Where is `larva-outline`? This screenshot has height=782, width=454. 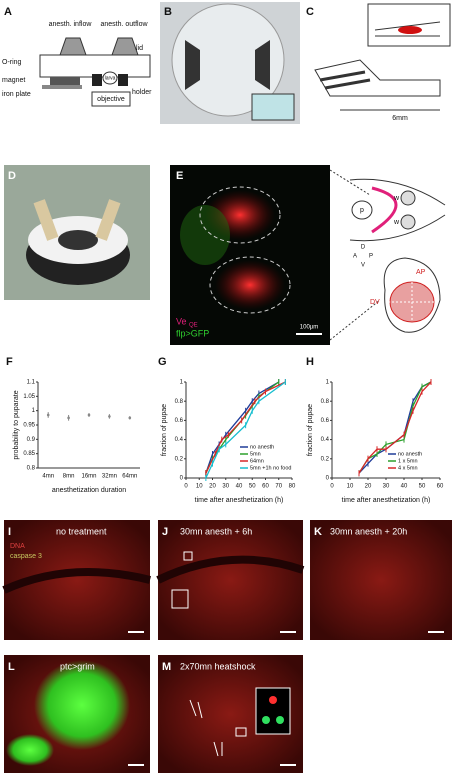
larva-outline is located at coordinates (397, 210).